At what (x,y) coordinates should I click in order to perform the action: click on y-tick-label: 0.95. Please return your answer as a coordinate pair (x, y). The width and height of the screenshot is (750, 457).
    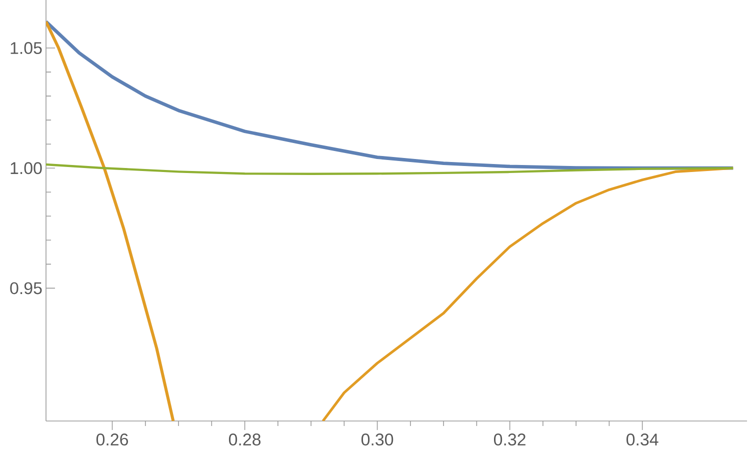
    Looking at the image, I should click on (26, 288).